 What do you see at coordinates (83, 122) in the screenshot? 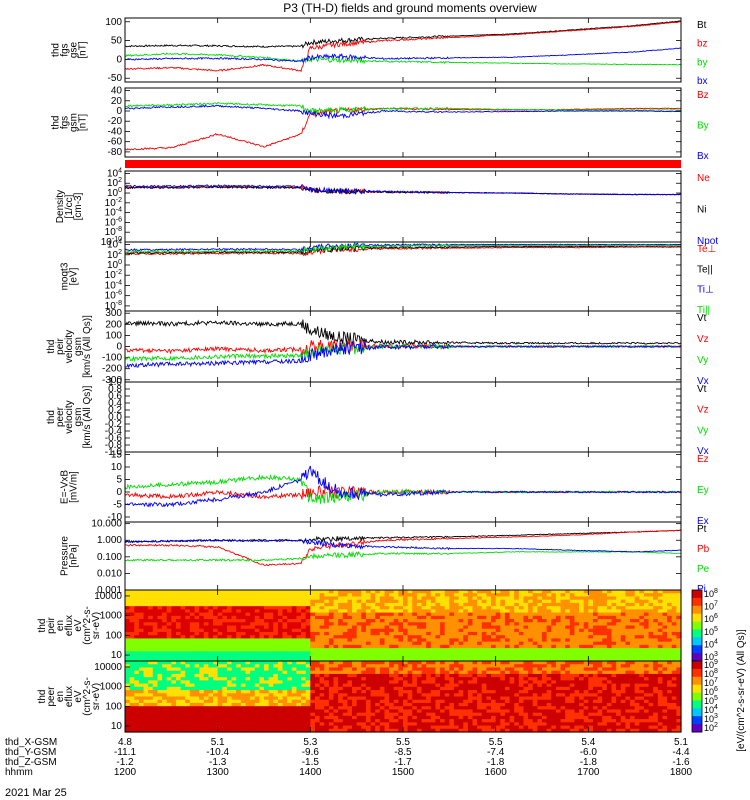
I see `y-axis-label: [nT]` at bounding box center [83, 122].